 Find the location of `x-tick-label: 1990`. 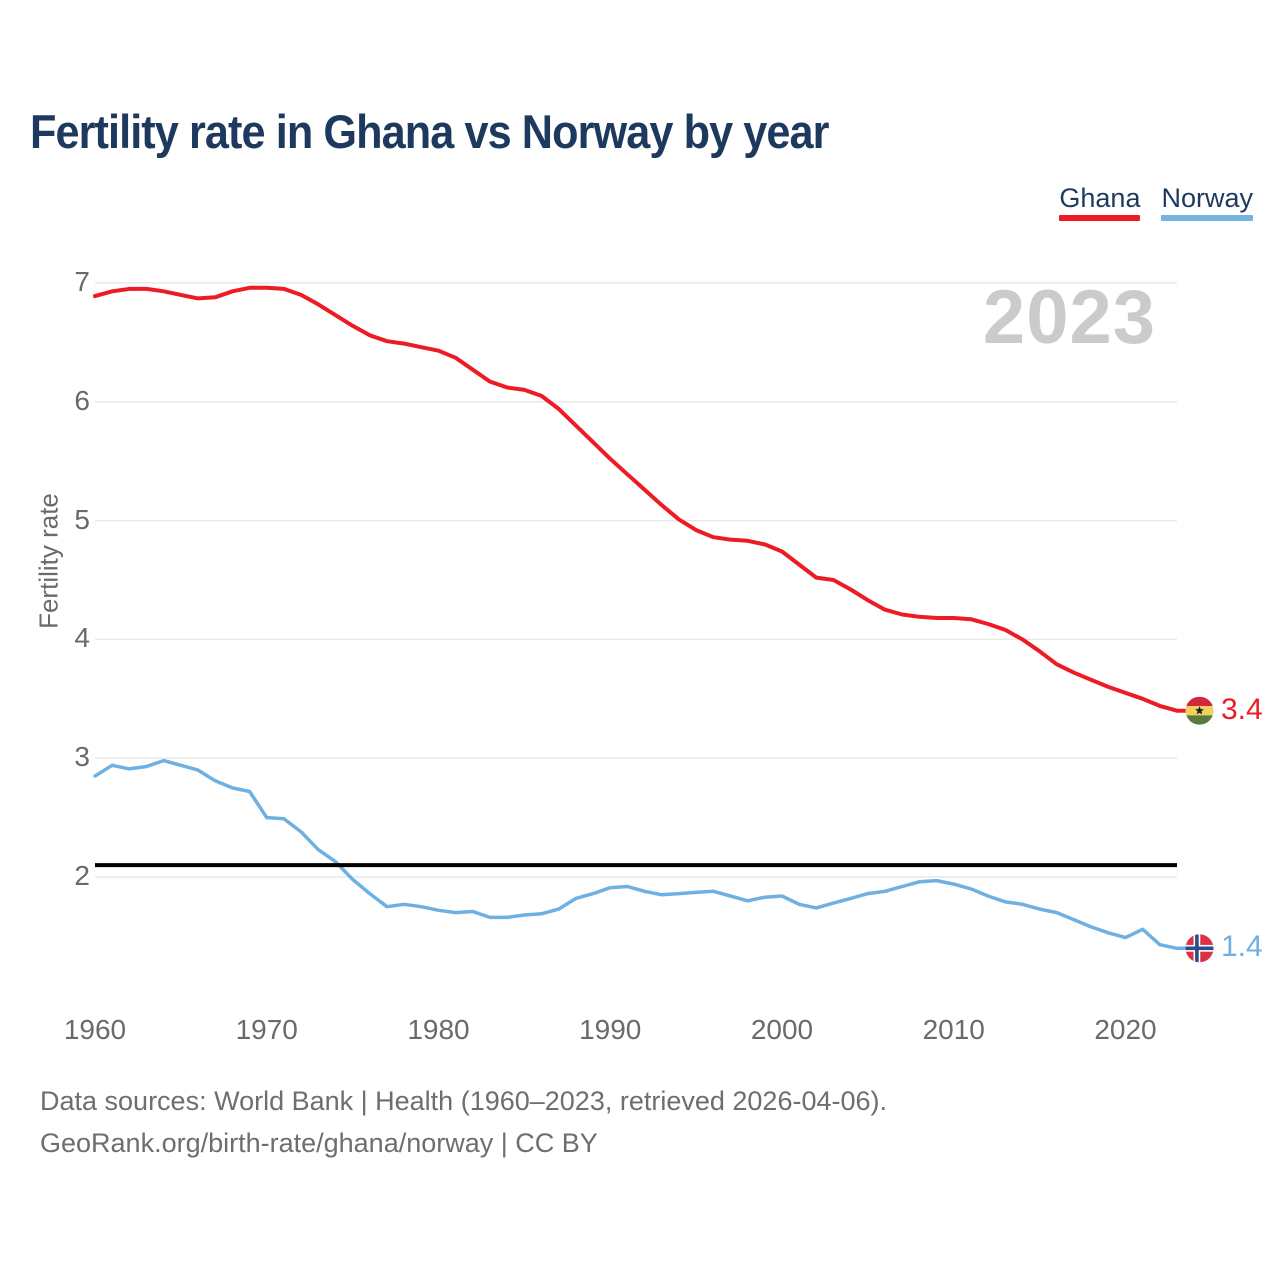

x-tick-label: 1990 is located at coordinates (610, 1029).